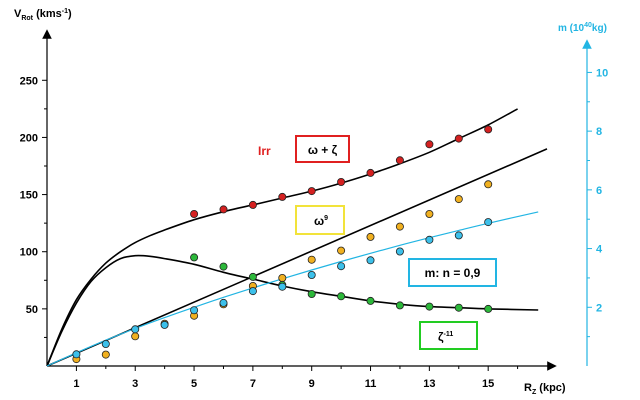 Image resolution: width=640 pixels, height=400 pixels. Describe the element at coordinates (602, 73) in the screenshot. I see `right-tick-label: 10` at that location.